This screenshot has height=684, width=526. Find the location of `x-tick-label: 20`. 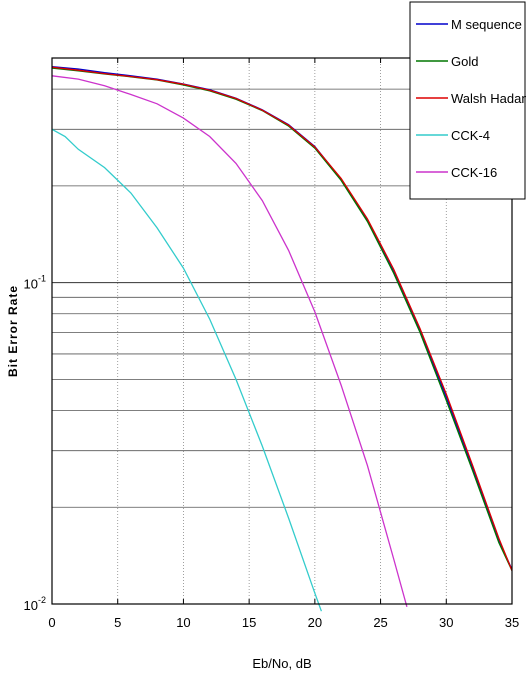

x-tick-label: 20 is located at coordinates (315, 622).